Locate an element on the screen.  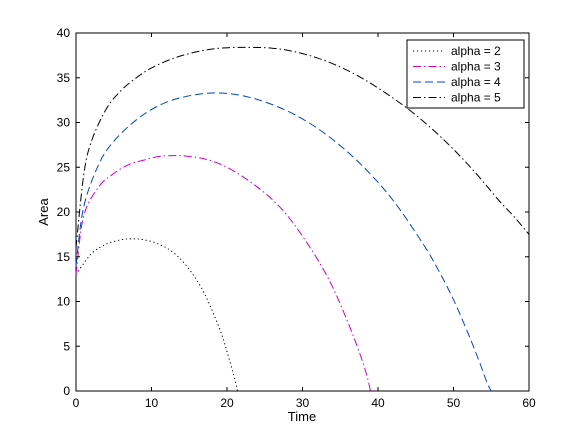
y-tick-label-35: 35 is located at coordinates (64, 78).